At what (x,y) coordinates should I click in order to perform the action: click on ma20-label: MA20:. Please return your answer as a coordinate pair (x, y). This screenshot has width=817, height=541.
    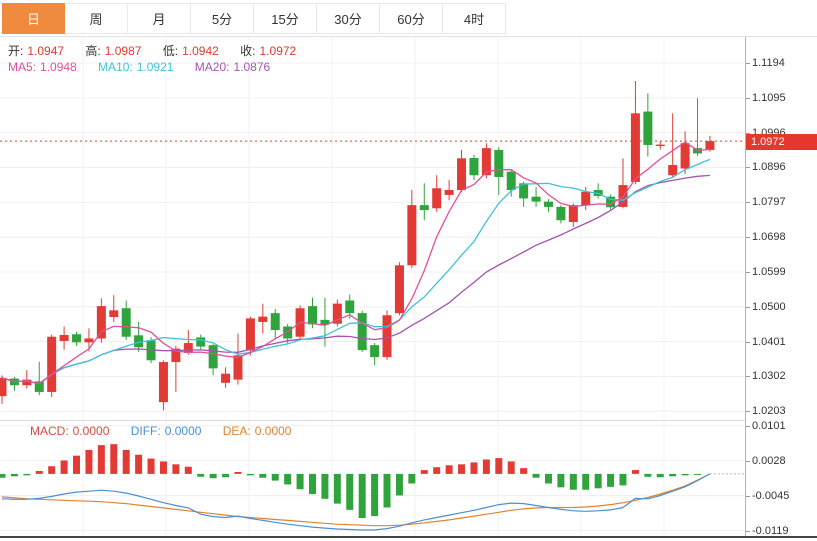
    Looking at the image, I should click on (212, 67).